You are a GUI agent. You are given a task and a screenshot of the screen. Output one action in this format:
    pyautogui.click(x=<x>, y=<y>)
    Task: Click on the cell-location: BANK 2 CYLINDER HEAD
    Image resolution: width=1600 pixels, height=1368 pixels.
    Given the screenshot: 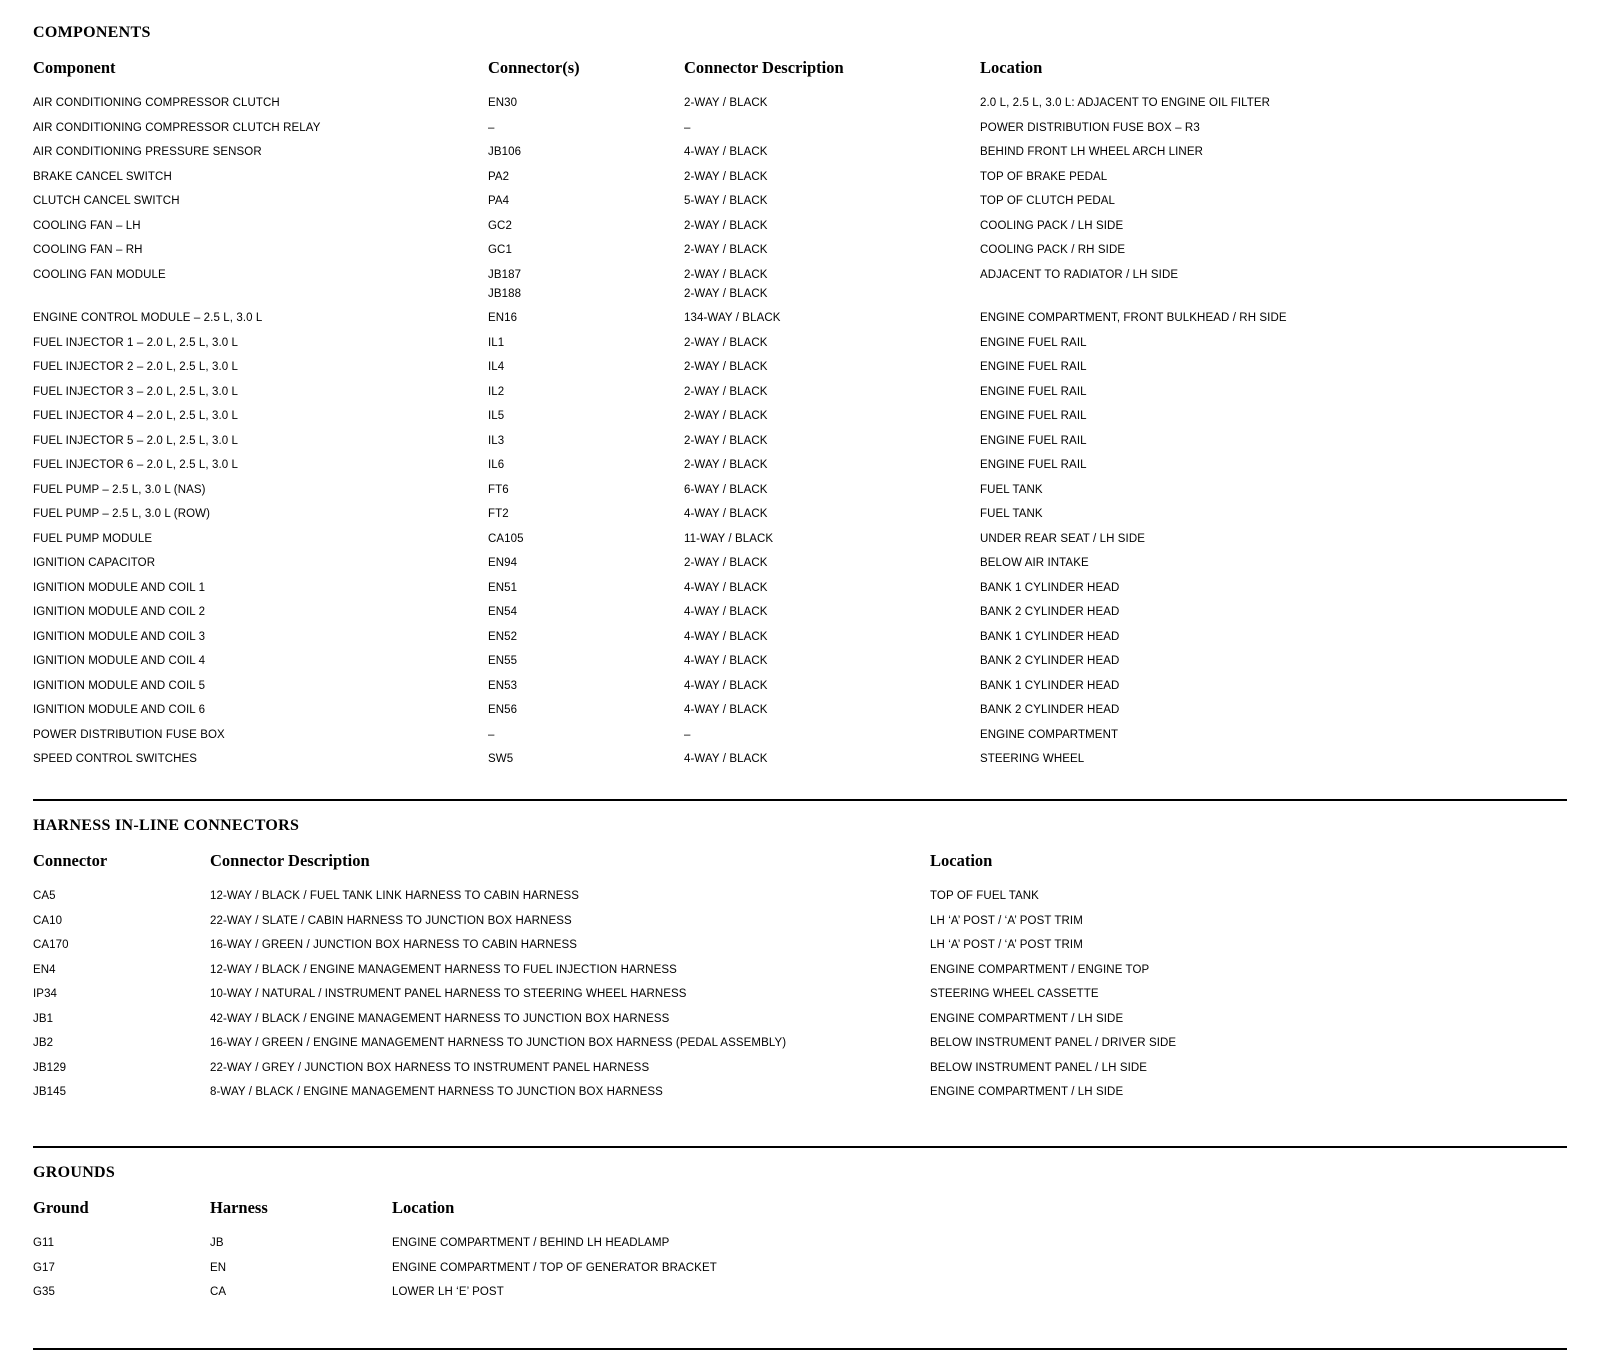 What is the action you would take?
    pyautogui.click(x=1050, y=612)
    